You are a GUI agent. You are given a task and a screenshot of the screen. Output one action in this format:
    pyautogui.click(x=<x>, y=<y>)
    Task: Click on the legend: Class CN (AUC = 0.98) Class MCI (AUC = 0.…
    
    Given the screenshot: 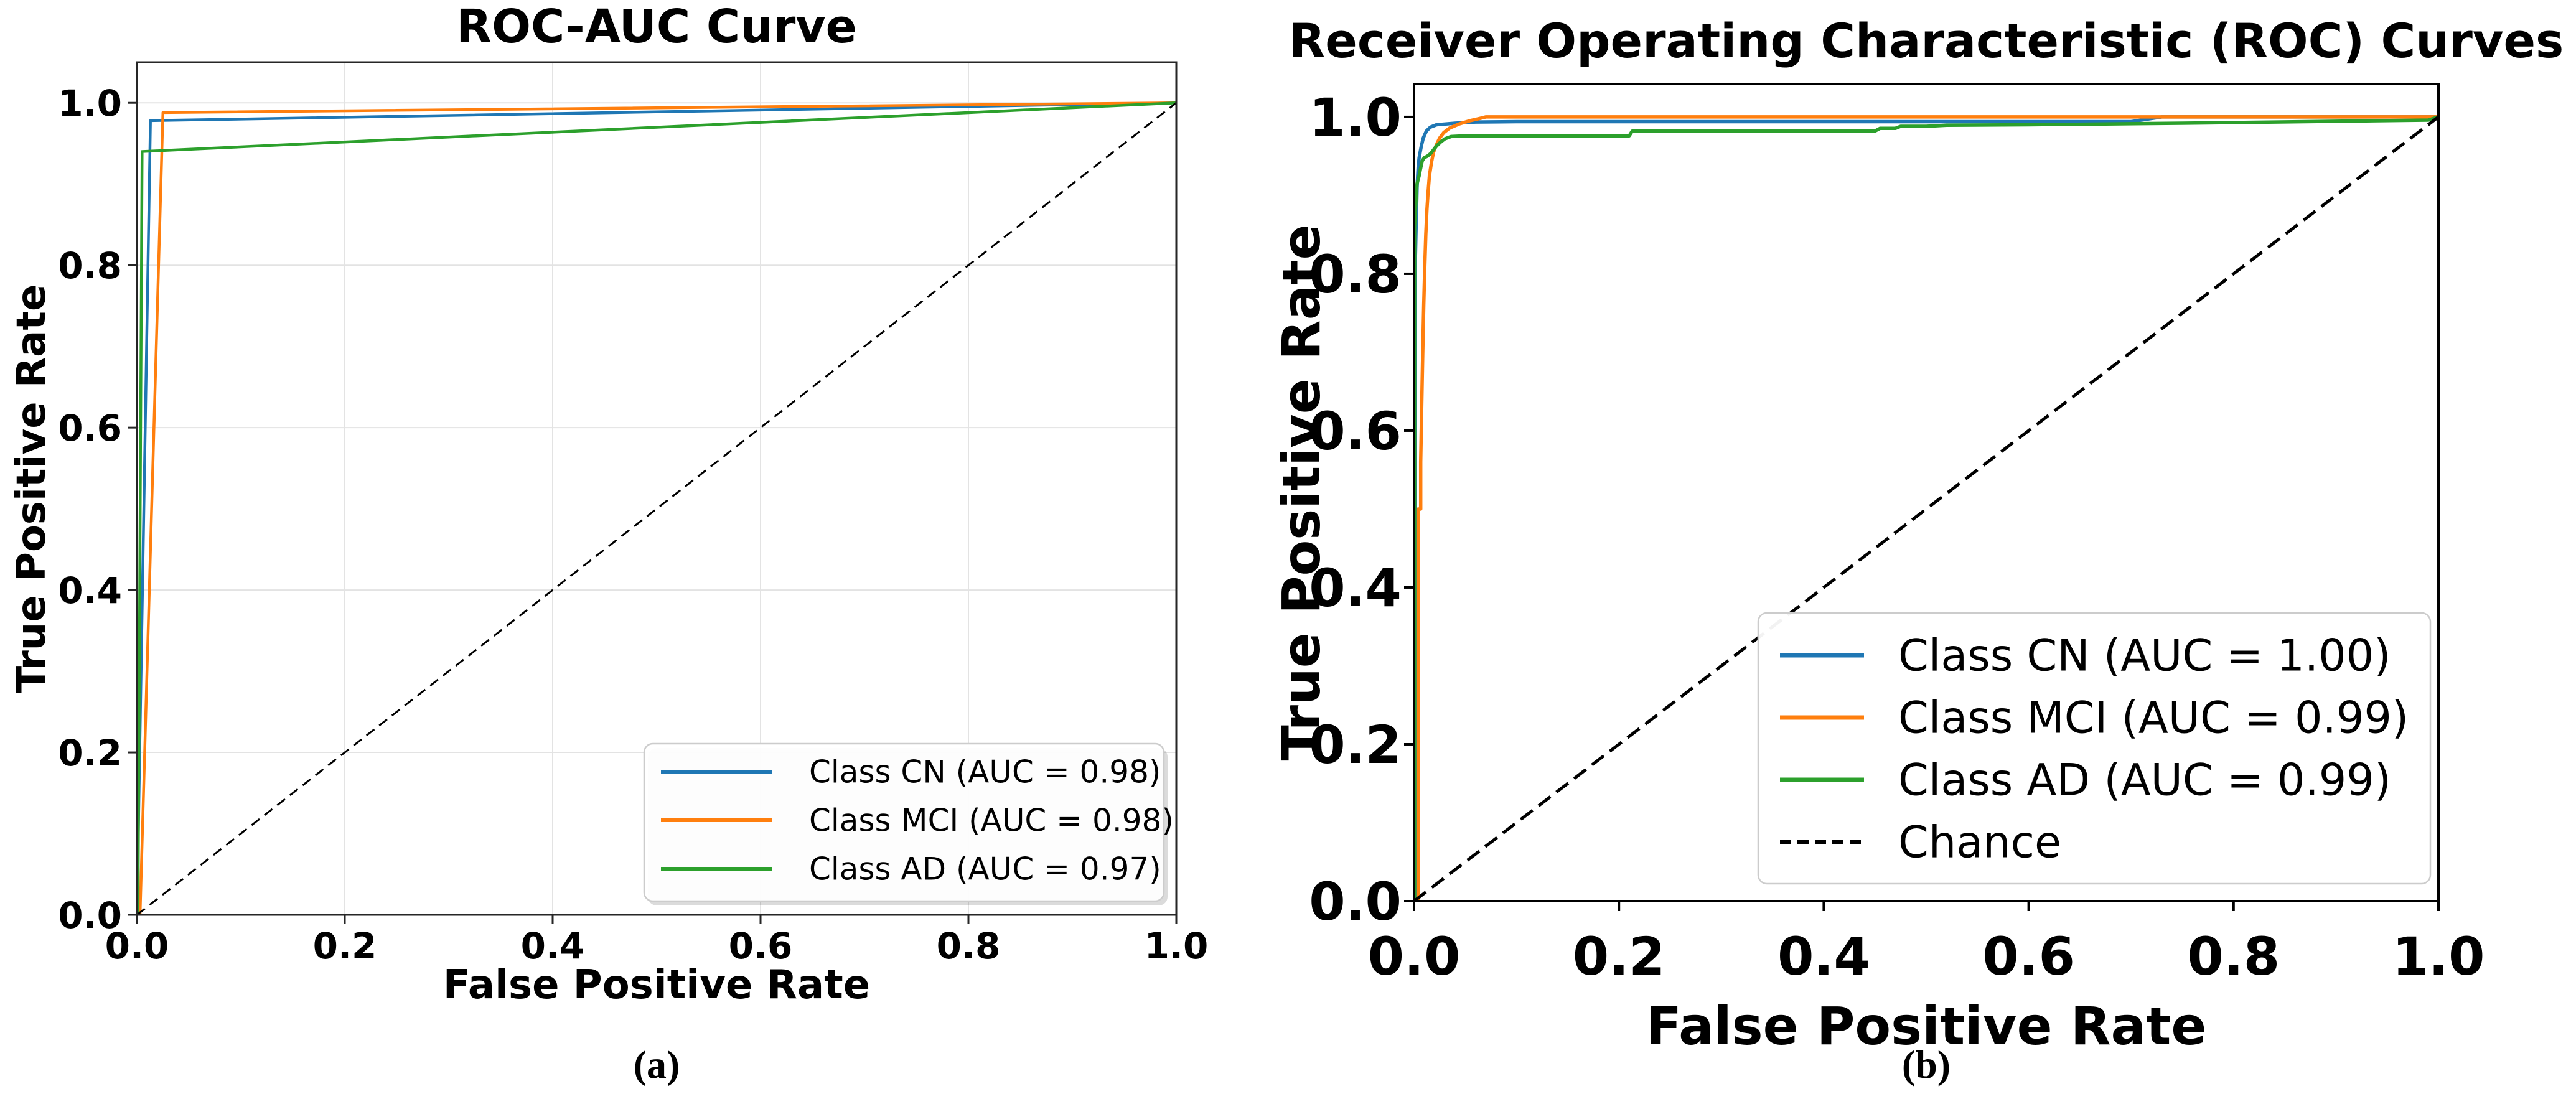 What is the action you would take?
    pyautogui.click(x=908, y=823)
    